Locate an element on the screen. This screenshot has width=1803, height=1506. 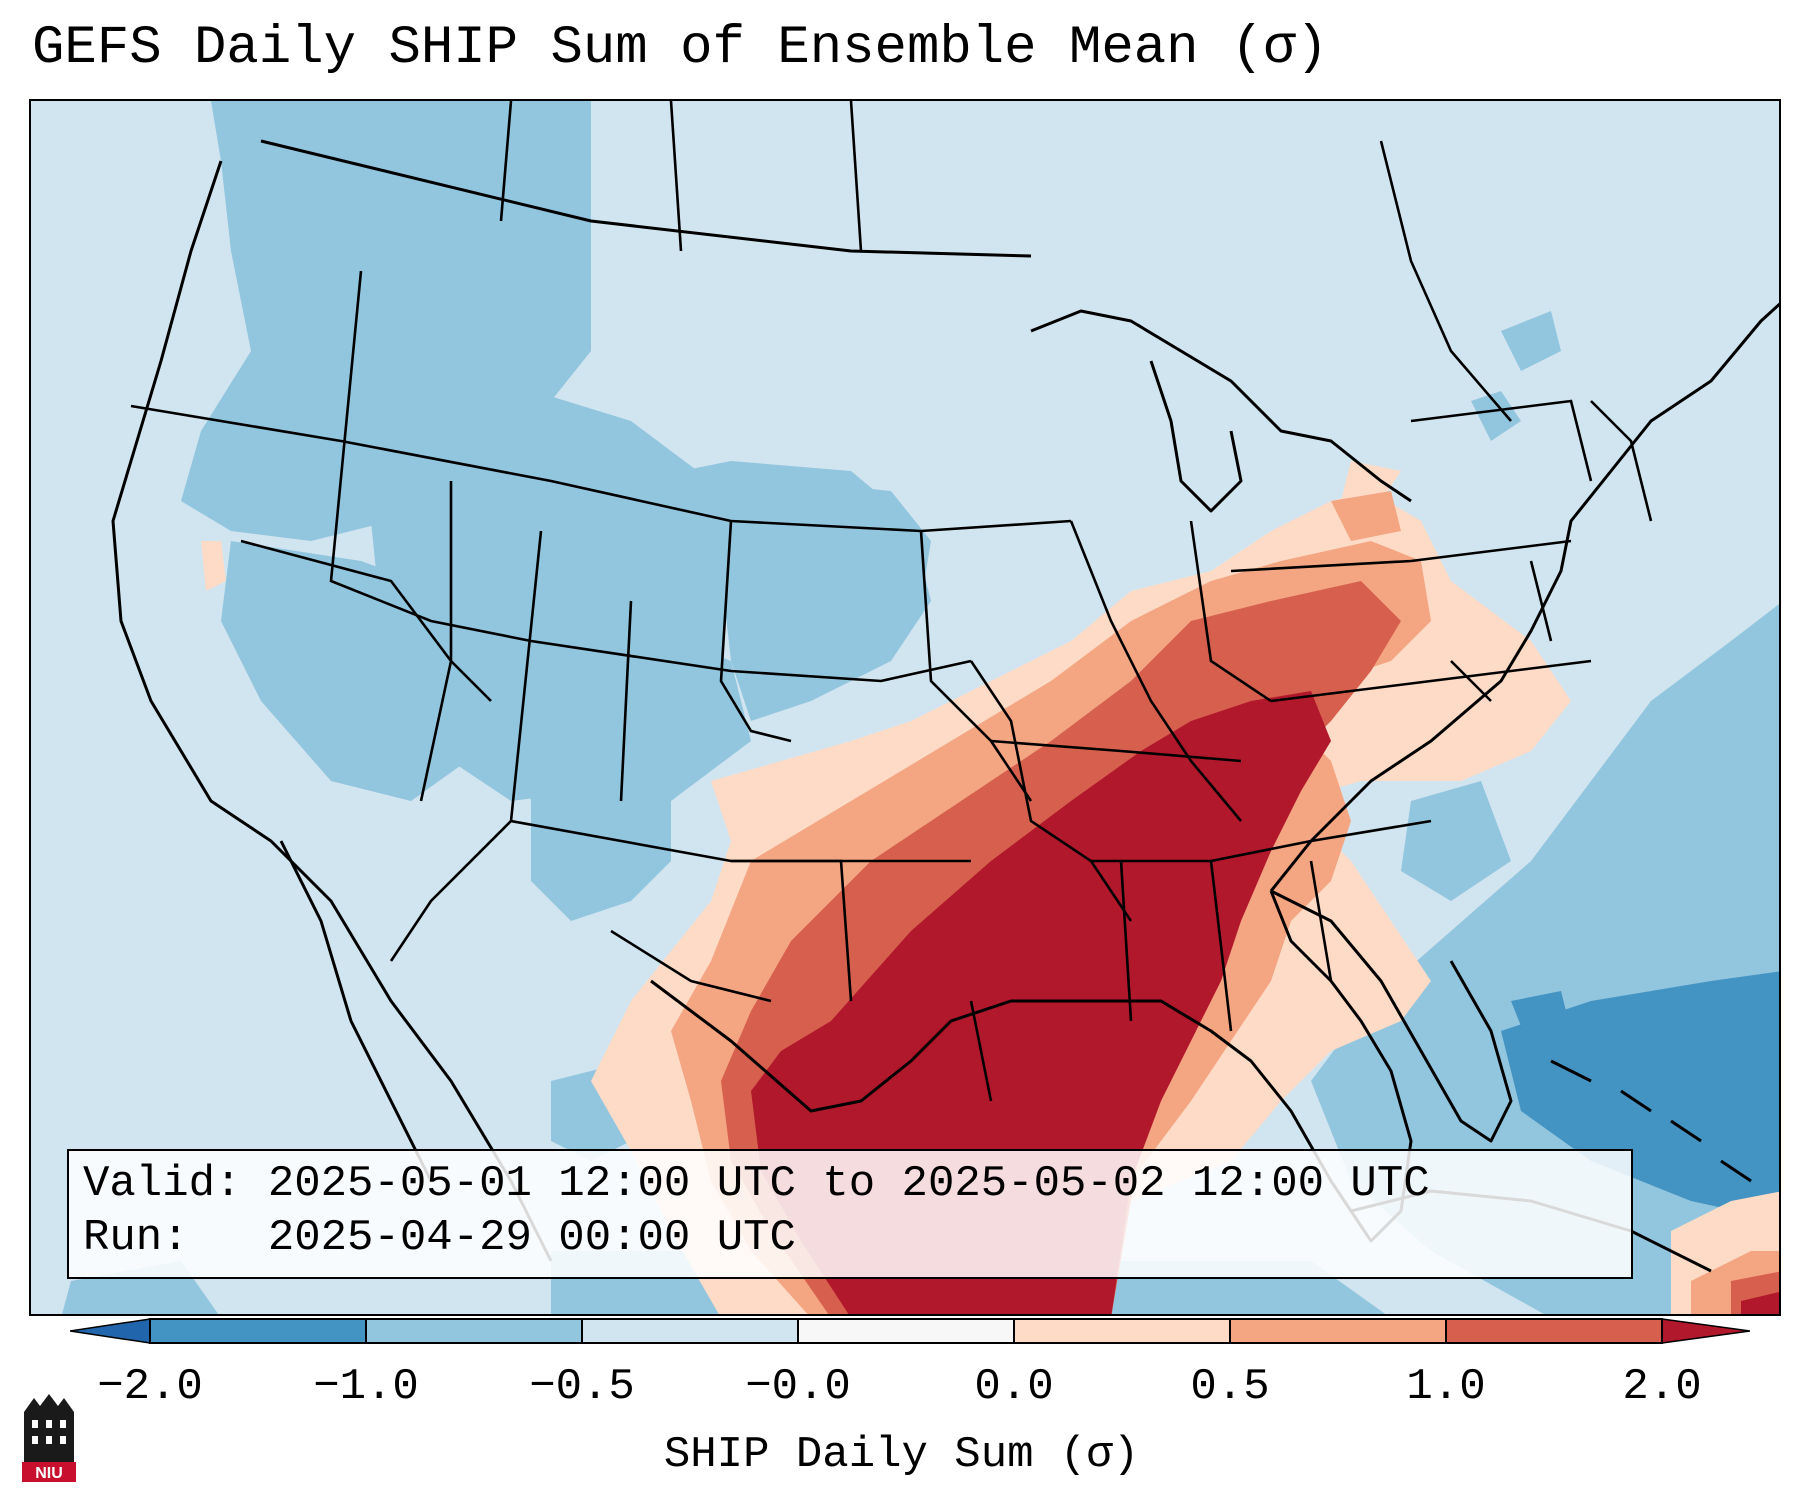
colorbar-under-arrow is located at coordinates (110, 1331).